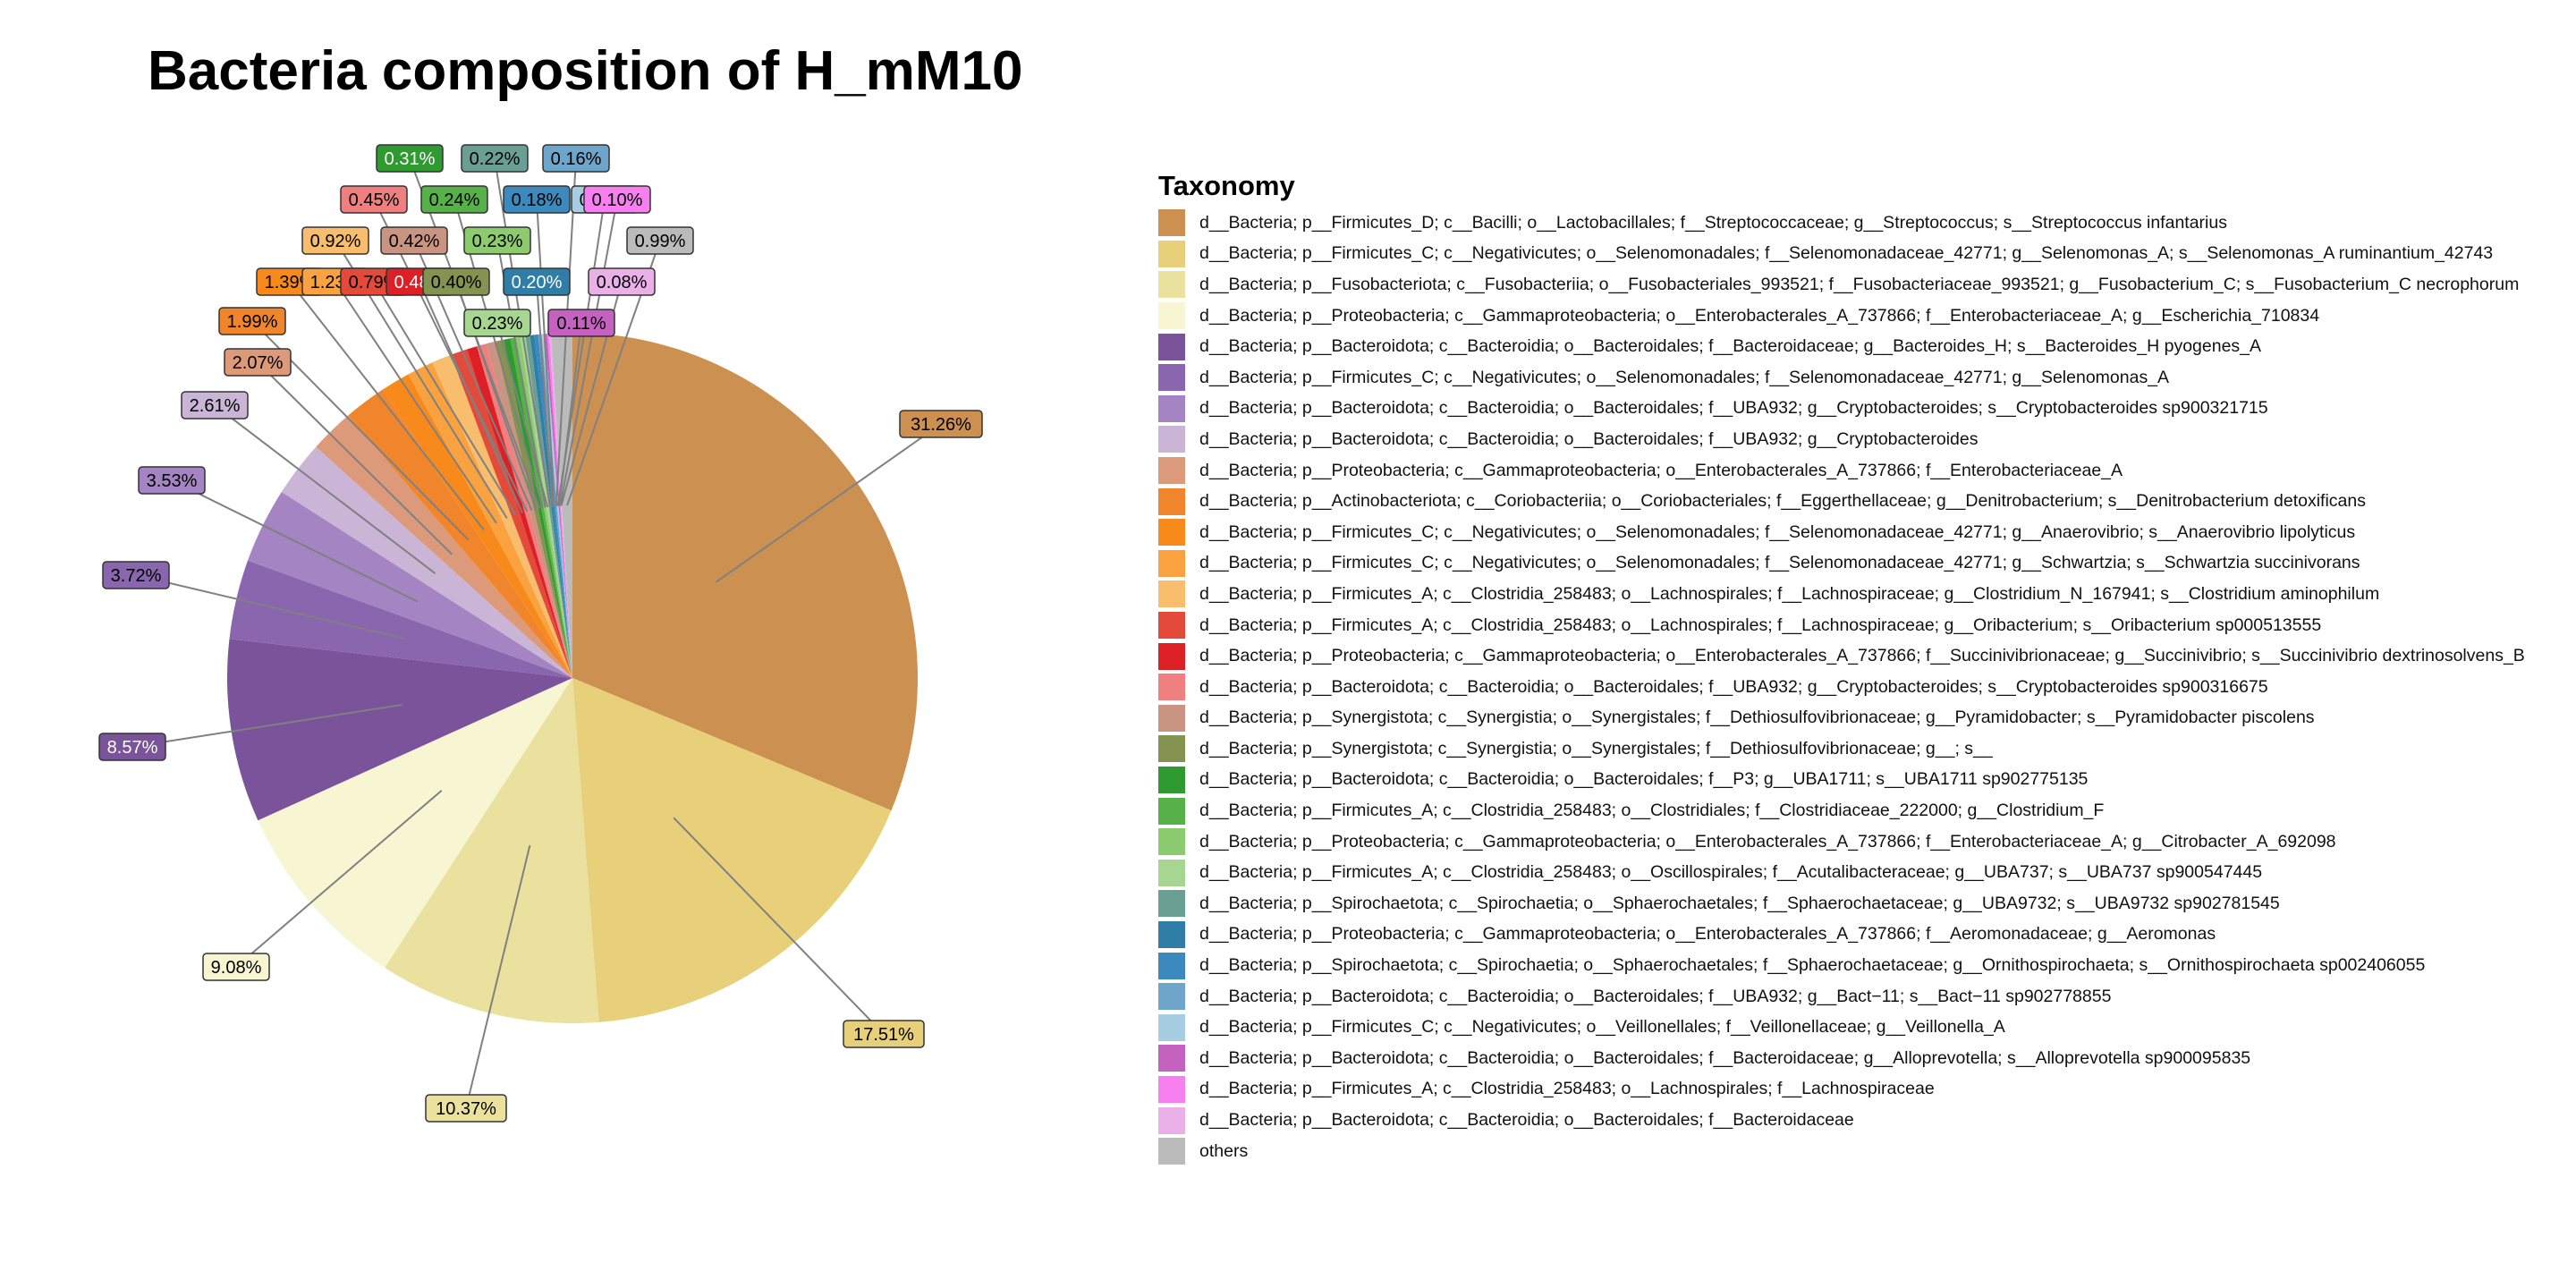 This screenshot has height=1288, width=2576. What do you see at coordinates (884, 1034) in the screenshot?
I see `data-label: 17.51%` at bounding box center [884, 1034].